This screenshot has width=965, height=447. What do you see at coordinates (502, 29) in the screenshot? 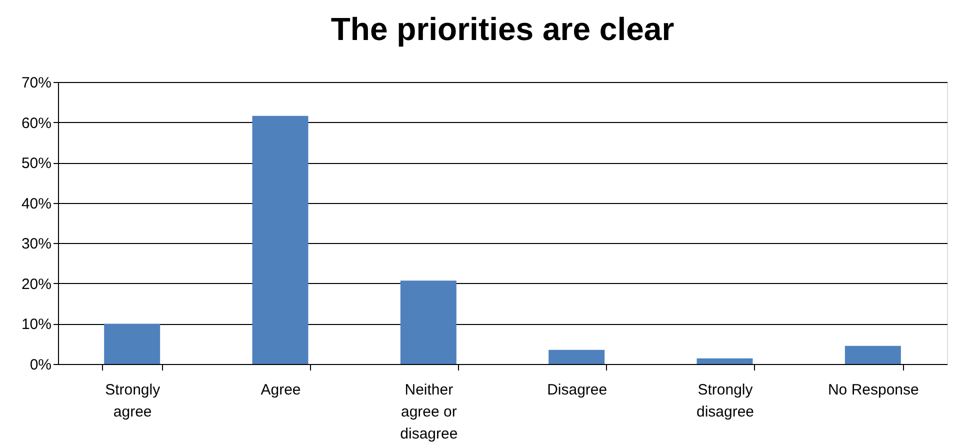
I see `chart-title: The priorities are clear` at bounding box center [502, 29].